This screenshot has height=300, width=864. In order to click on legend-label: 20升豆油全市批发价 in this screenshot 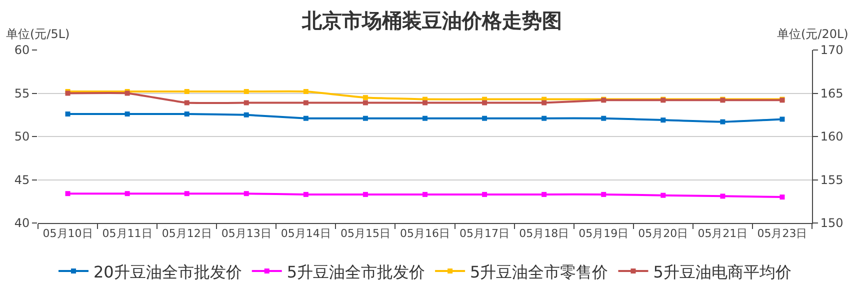, I will do `click(168, 272)`.